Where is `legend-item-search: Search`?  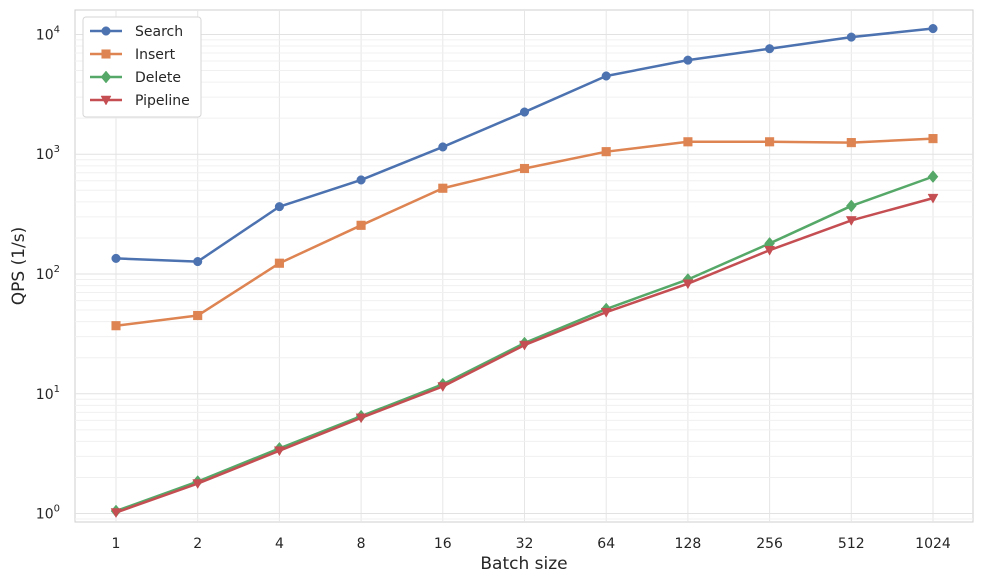
legend-item-search: Search is located at coordinates (136, 32).